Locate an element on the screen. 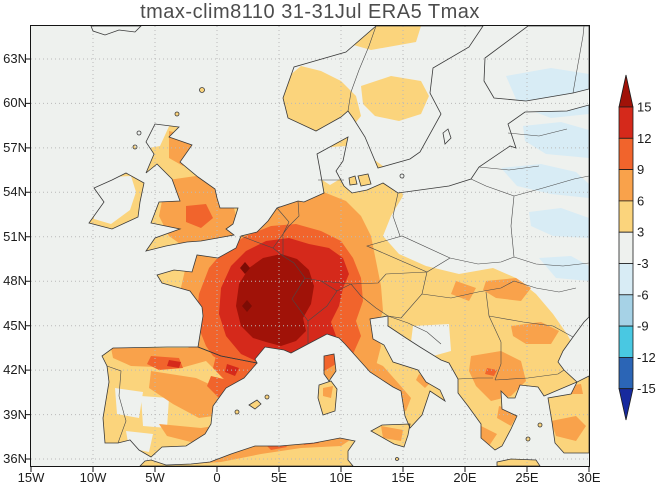 The image size is (660, 492). lat-tick-label: 45N is located at coordinates (15, 325).